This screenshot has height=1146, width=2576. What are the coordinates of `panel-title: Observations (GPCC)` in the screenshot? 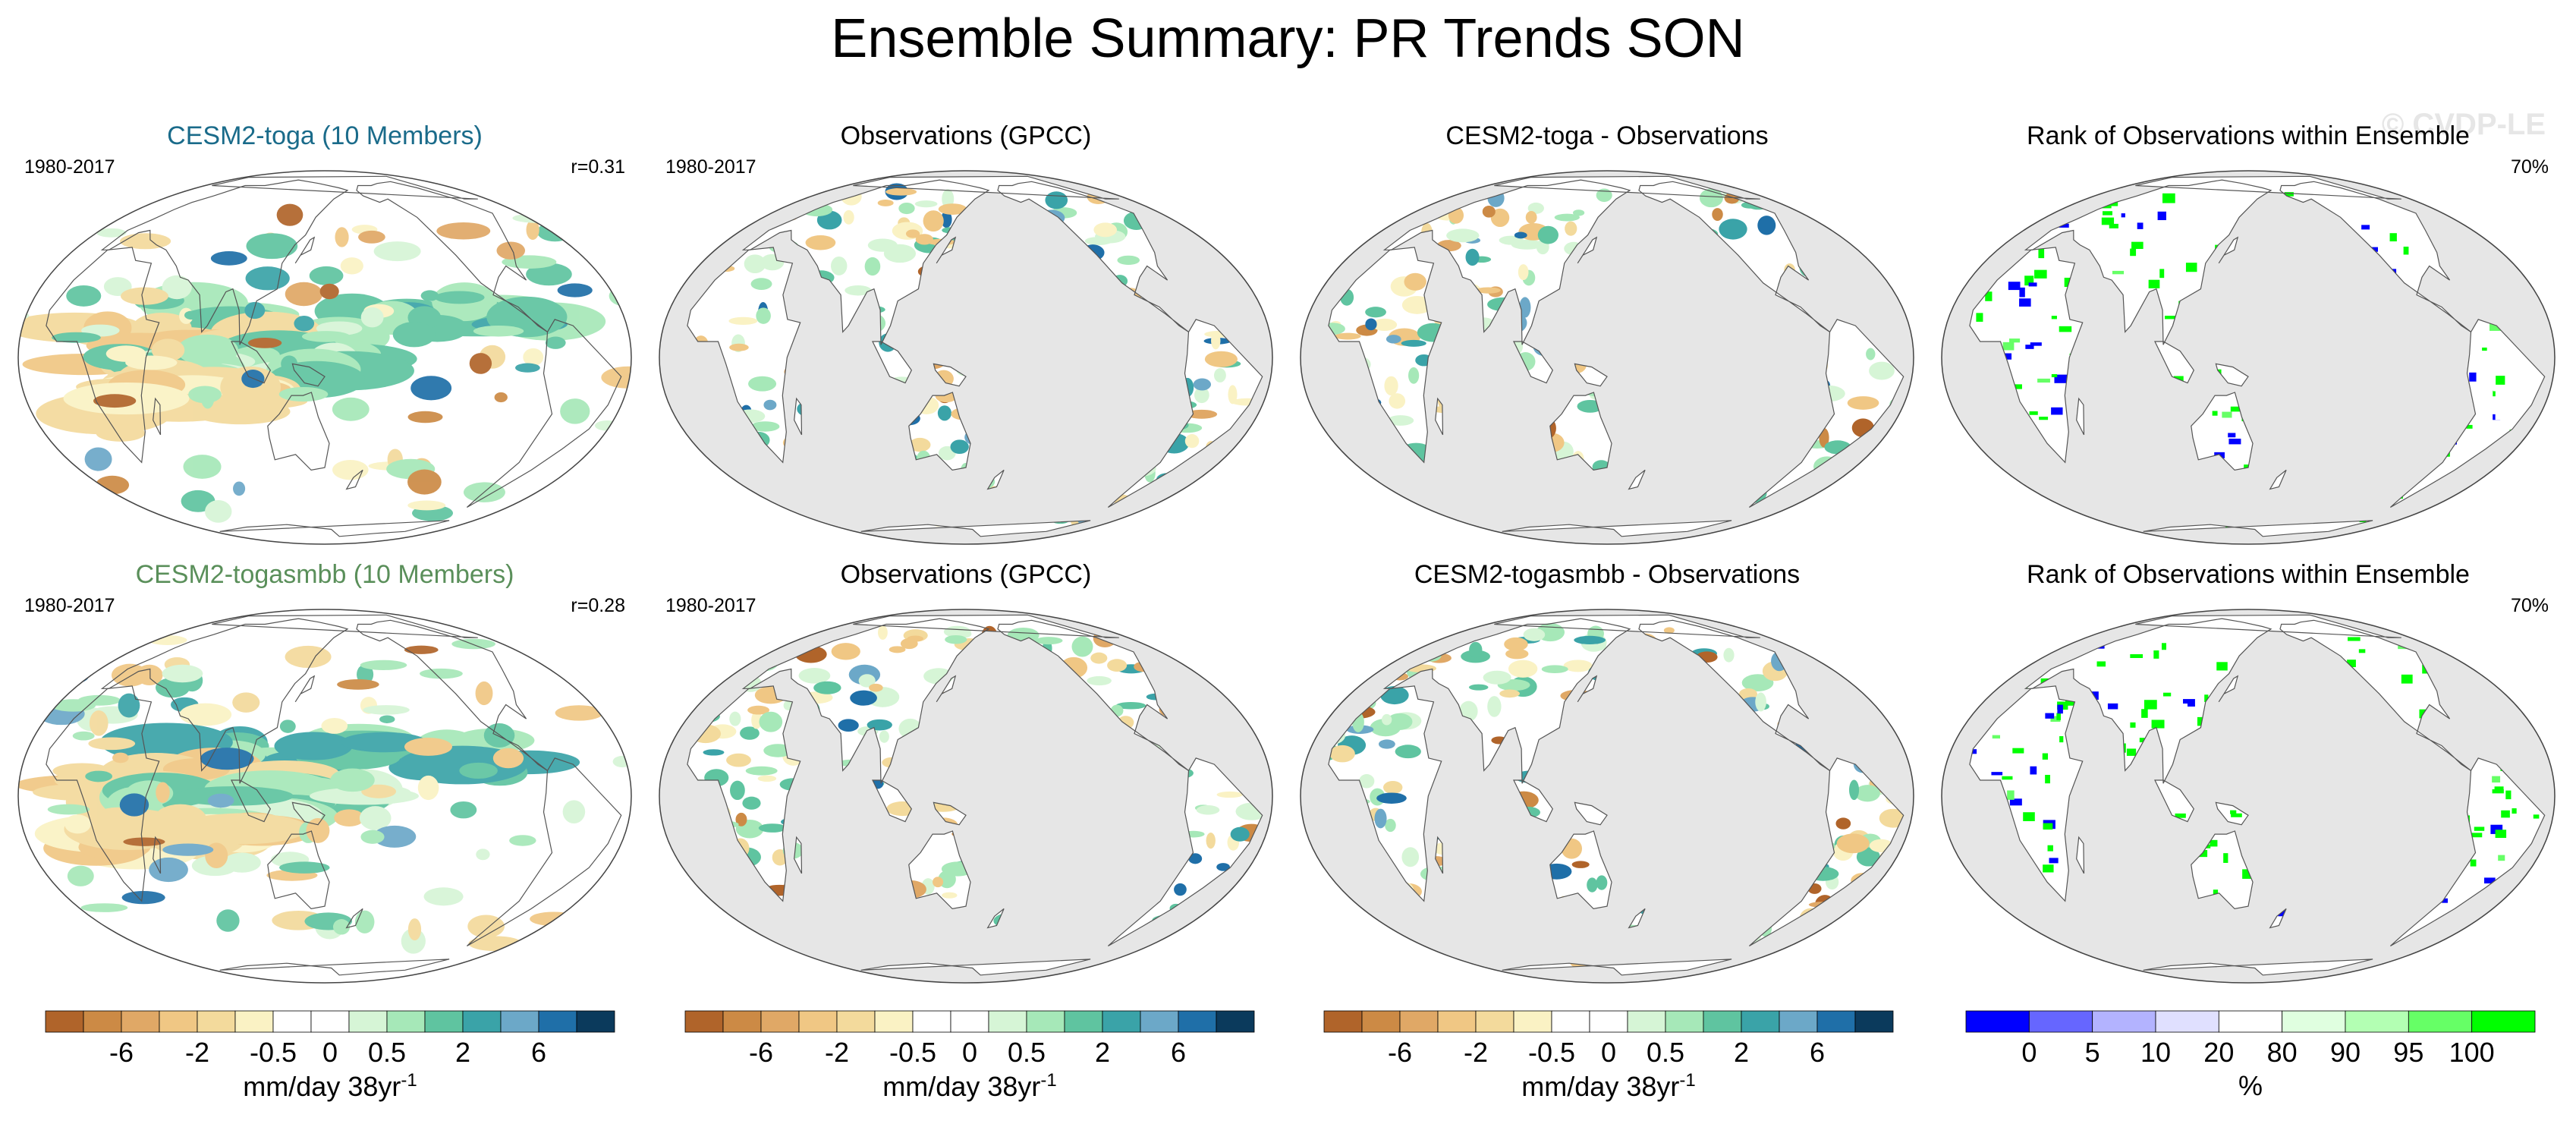 It's located at (966, 574).